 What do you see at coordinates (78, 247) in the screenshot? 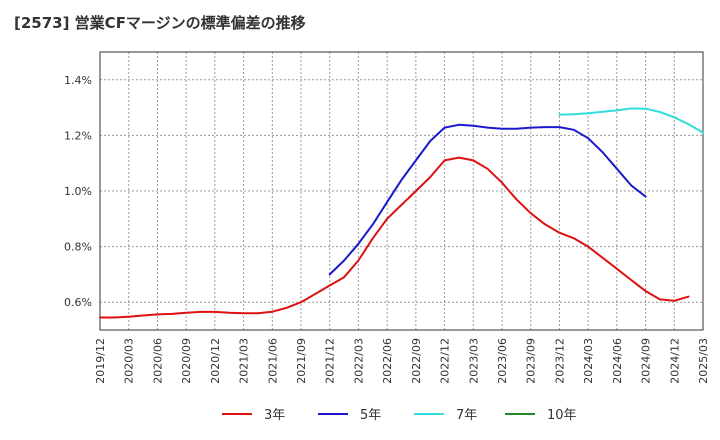
I see `y-tick-label: 0.8%` at bounding box center [78, 247].